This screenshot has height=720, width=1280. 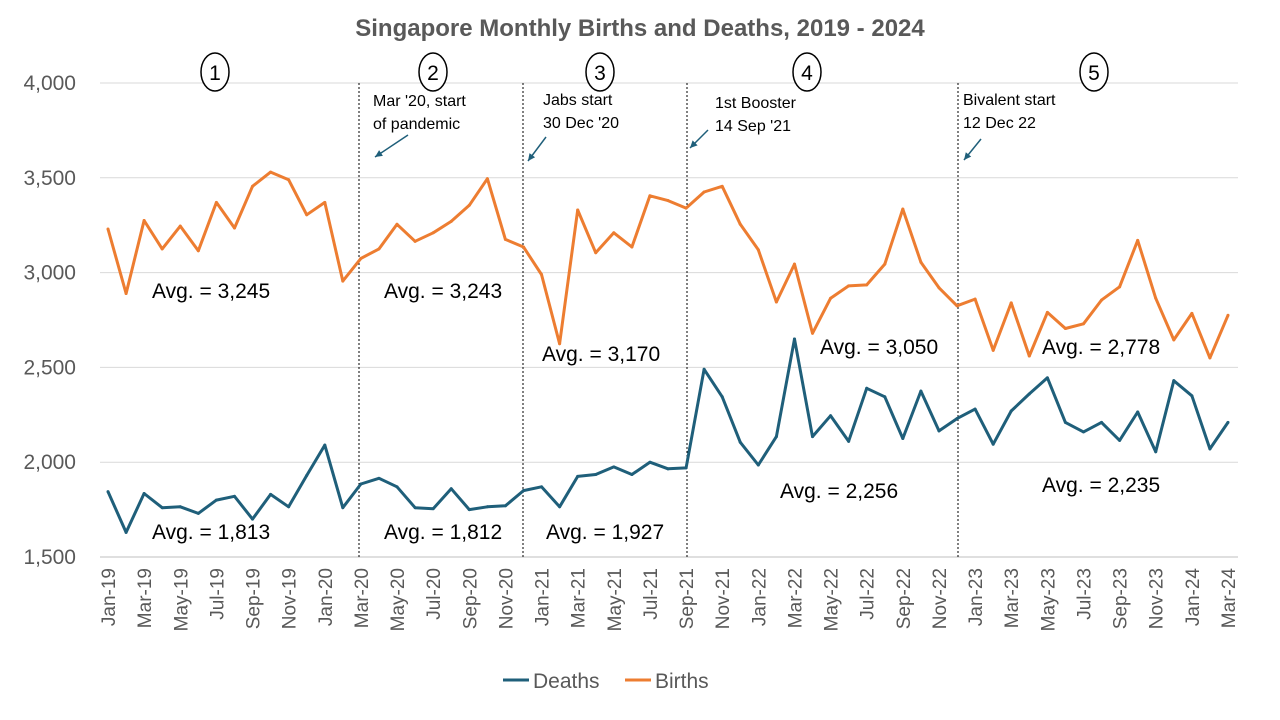 I want to click on x-tick-label: May-21, so click(x=615, y=599).